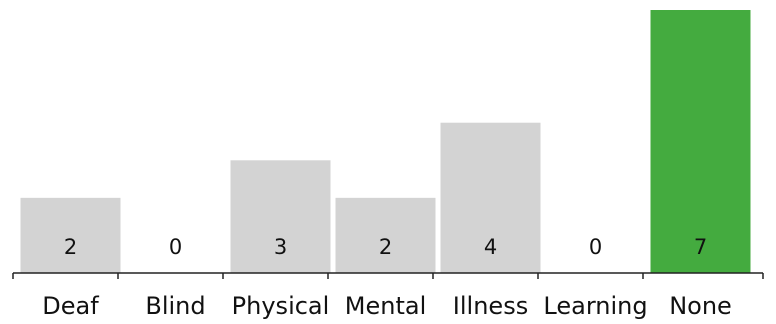 The image size is (776, 324). Describe the element at coordinates (70, 247) in the screenshot. I see `data-label-deaf: 2` at that location.